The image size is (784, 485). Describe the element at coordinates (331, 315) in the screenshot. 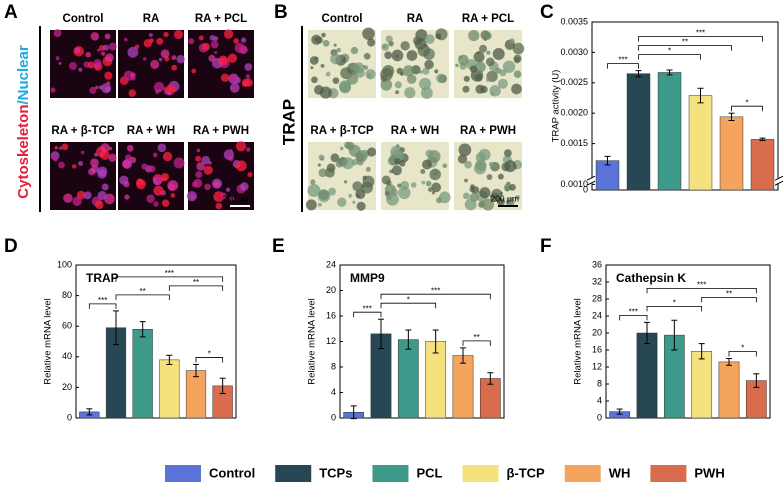

I see `y-tick-label: 16` at that location.